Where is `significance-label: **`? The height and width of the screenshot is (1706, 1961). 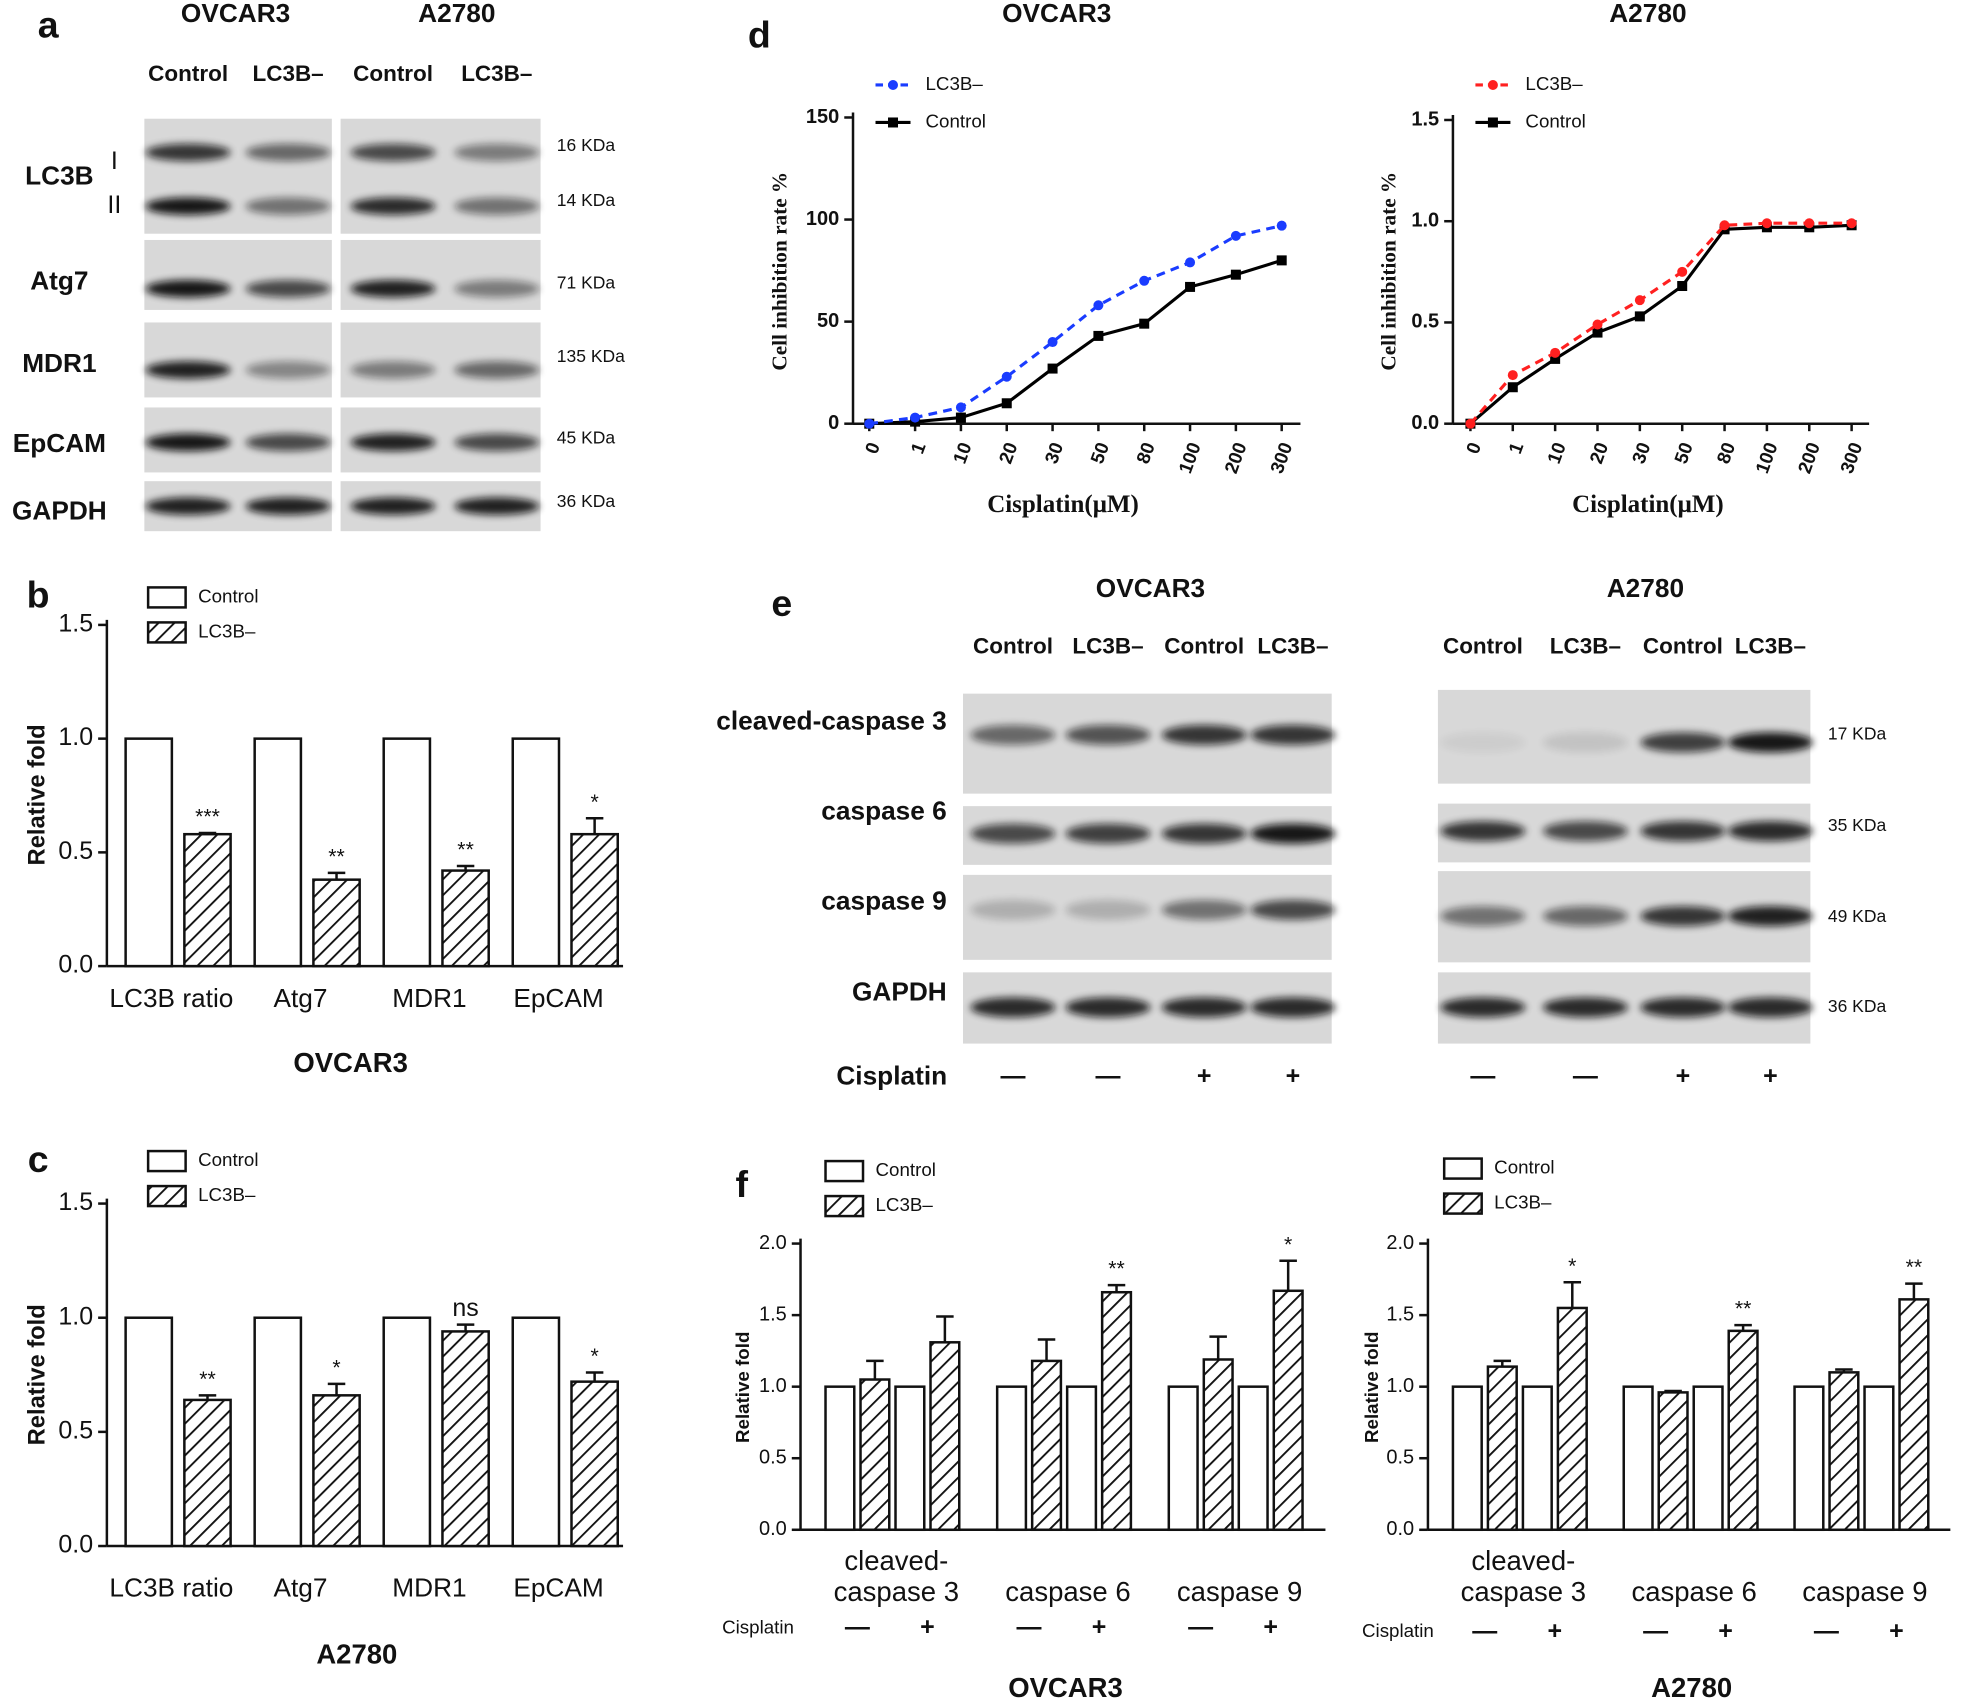 significance-label: ** is located at coordinates (1914, 1267).